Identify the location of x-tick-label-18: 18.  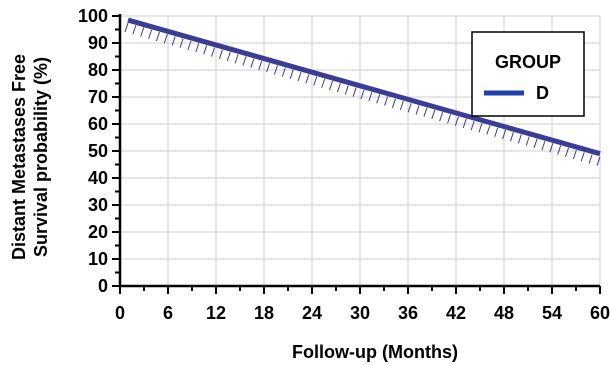
(264, 313).